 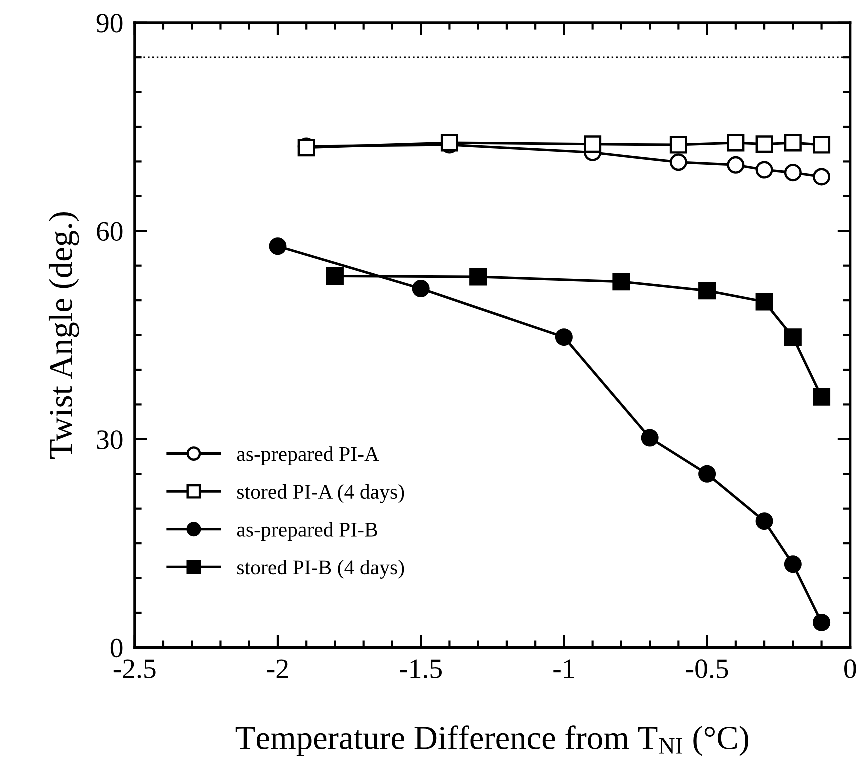 I want to click on x-tick-label: -1.5, so click(x=421, y=669).